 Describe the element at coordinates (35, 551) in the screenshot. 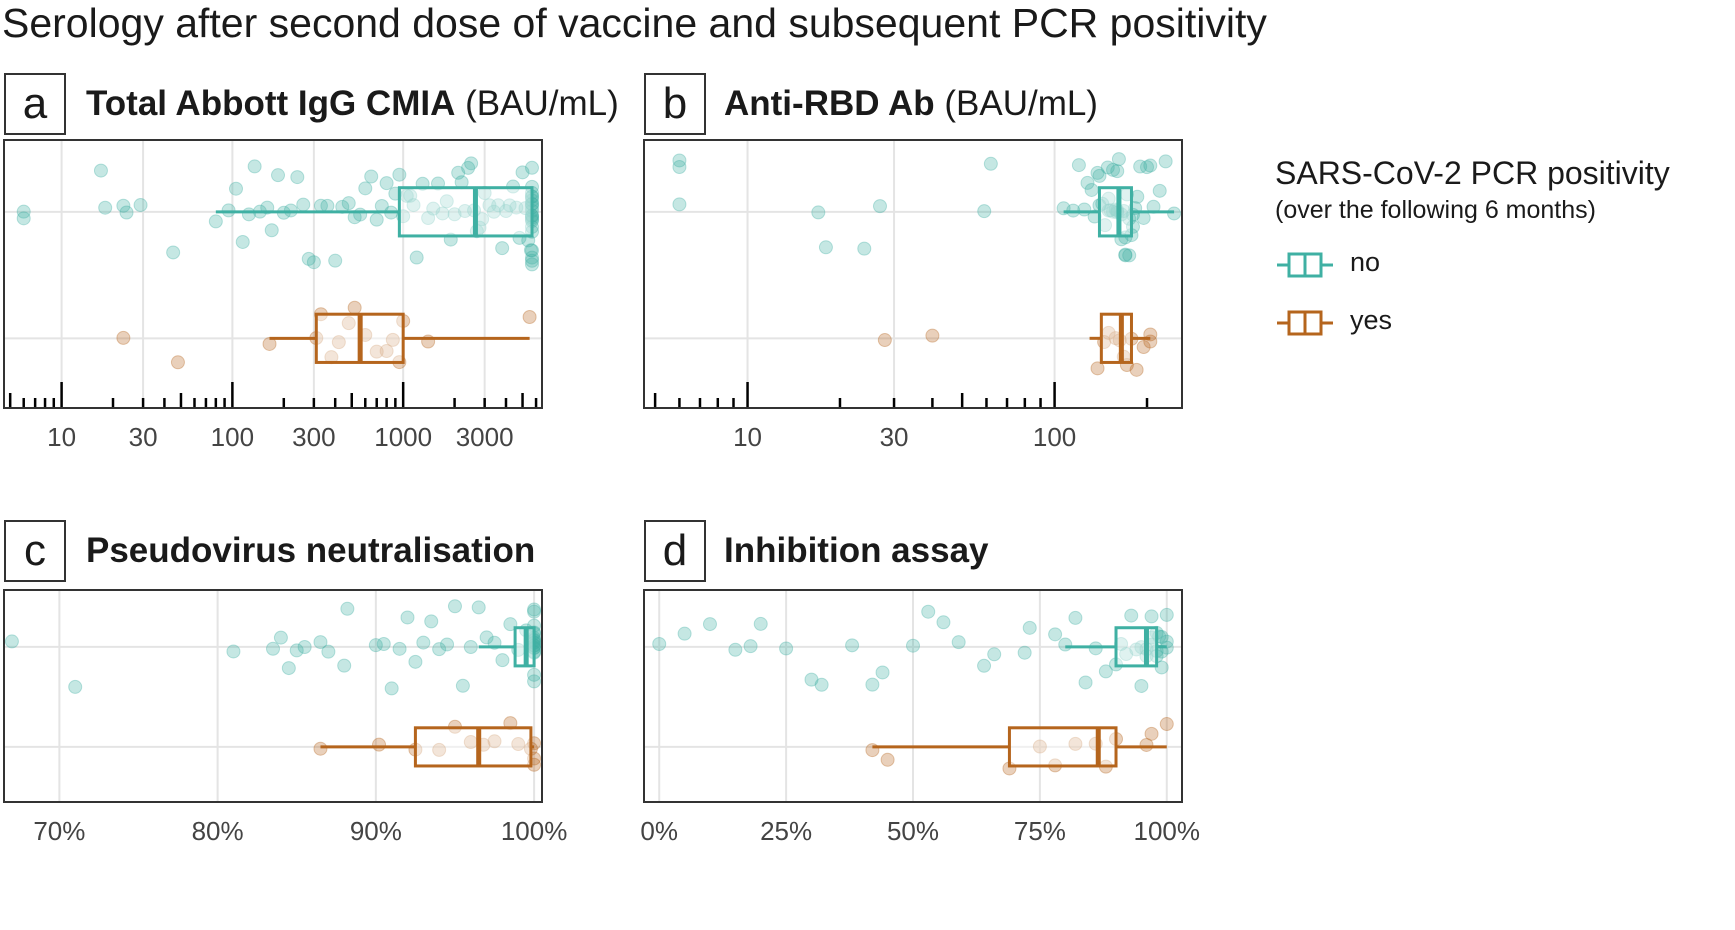

I see `panel-c-letter: c` at that location.